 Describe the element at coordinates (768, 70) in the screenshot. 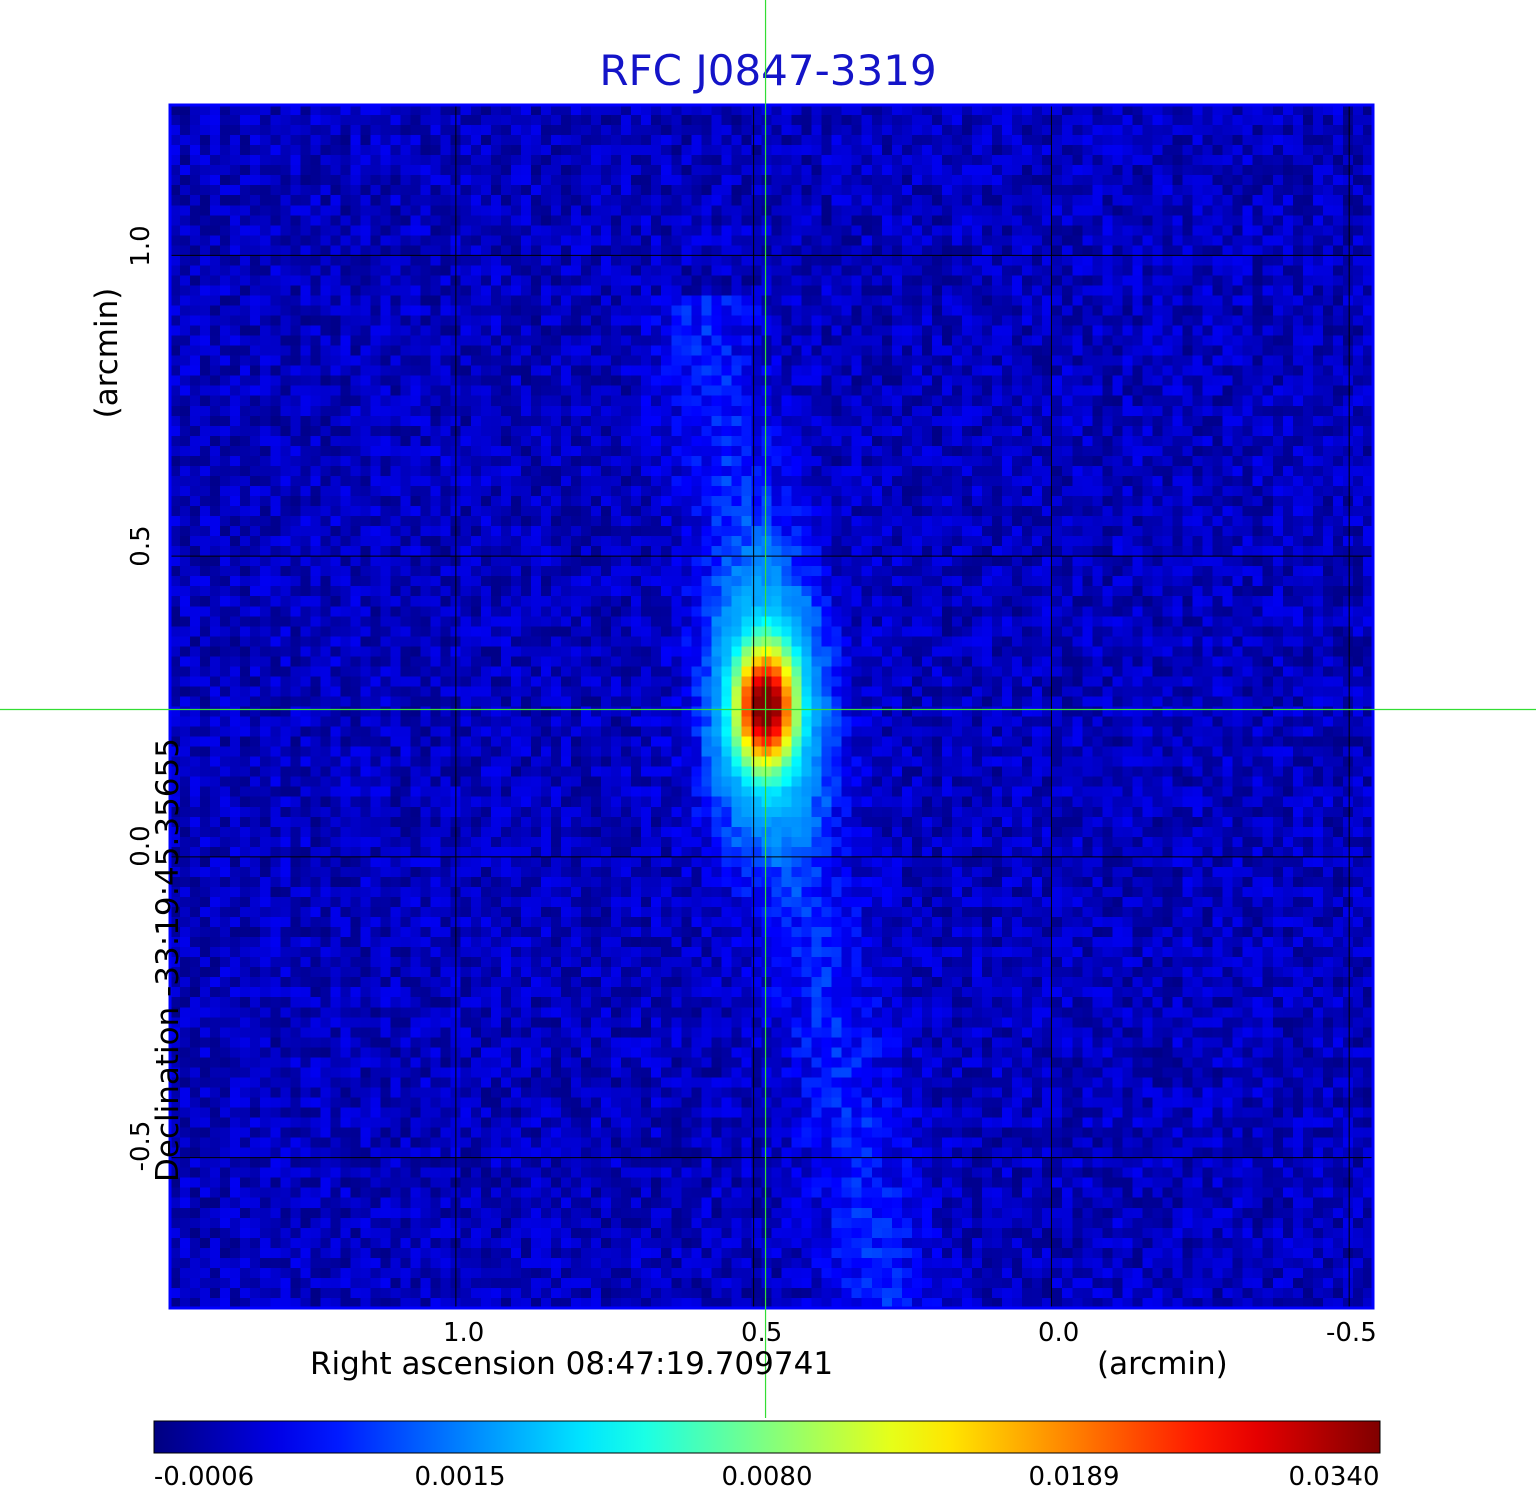

I see `chart-title: RFC J0847-3319` at that location.